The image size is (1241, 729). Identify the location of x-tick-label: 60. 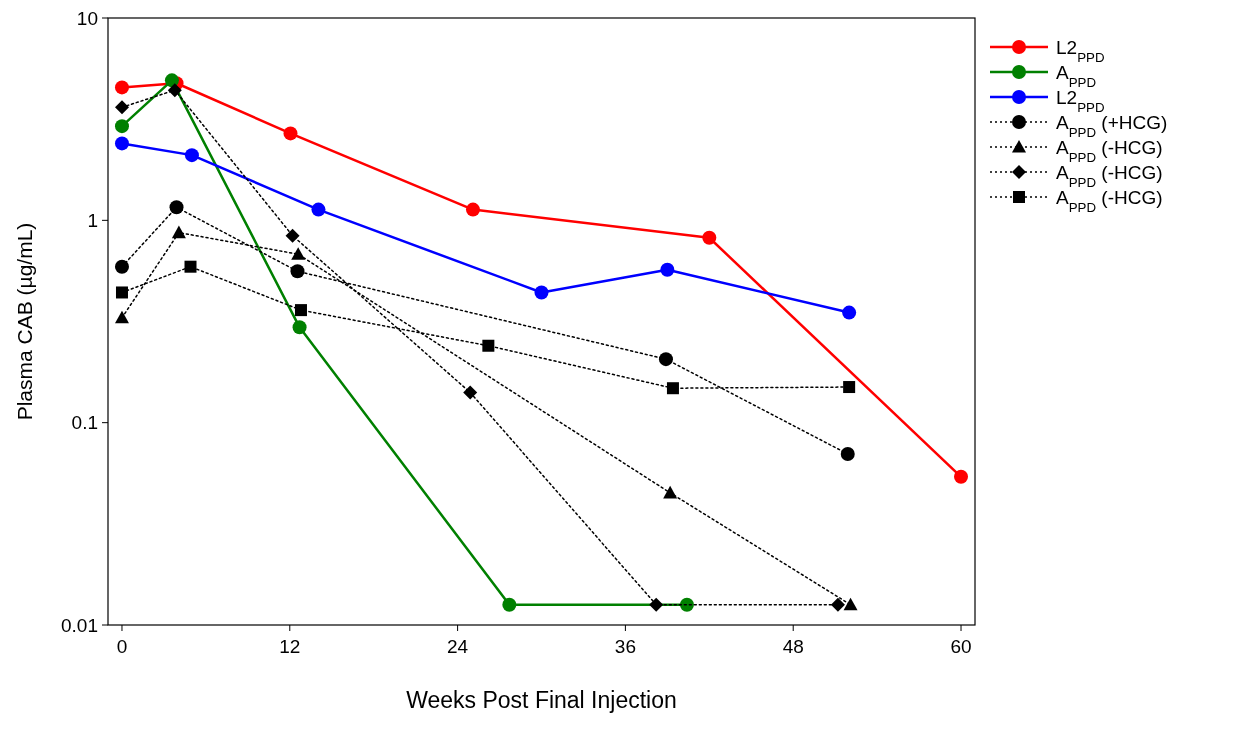
(961, 646).